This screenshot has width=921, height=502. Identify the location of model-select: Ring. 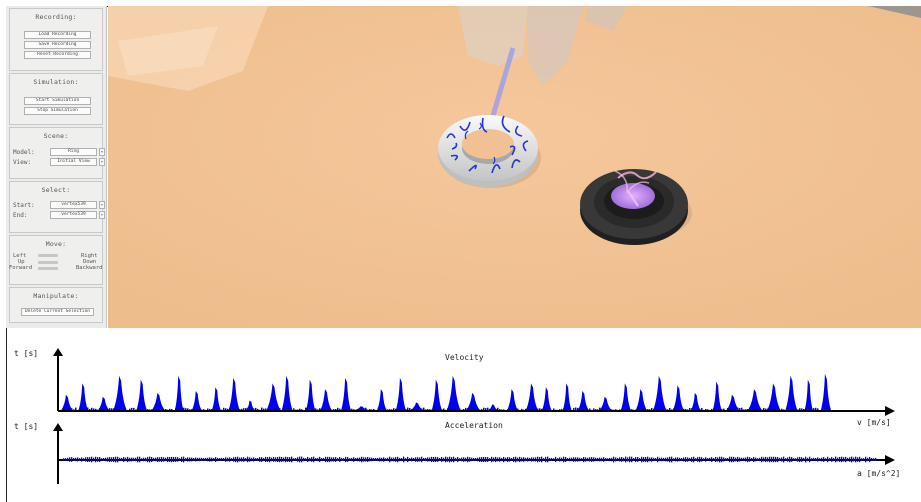
(73, 152).